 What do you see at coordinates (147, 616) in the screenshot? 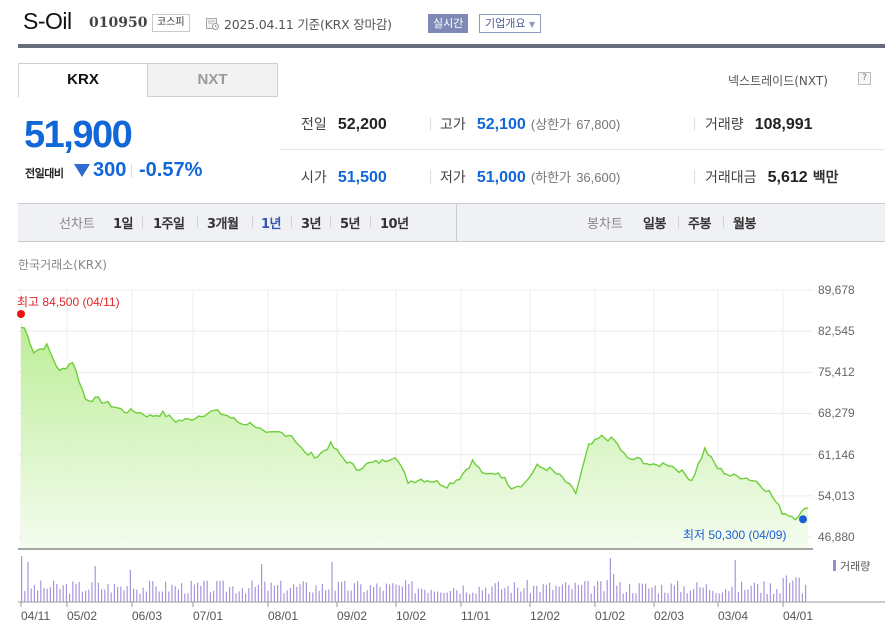
I see `x-tick: 06/03` at bounding box center [147, 616].